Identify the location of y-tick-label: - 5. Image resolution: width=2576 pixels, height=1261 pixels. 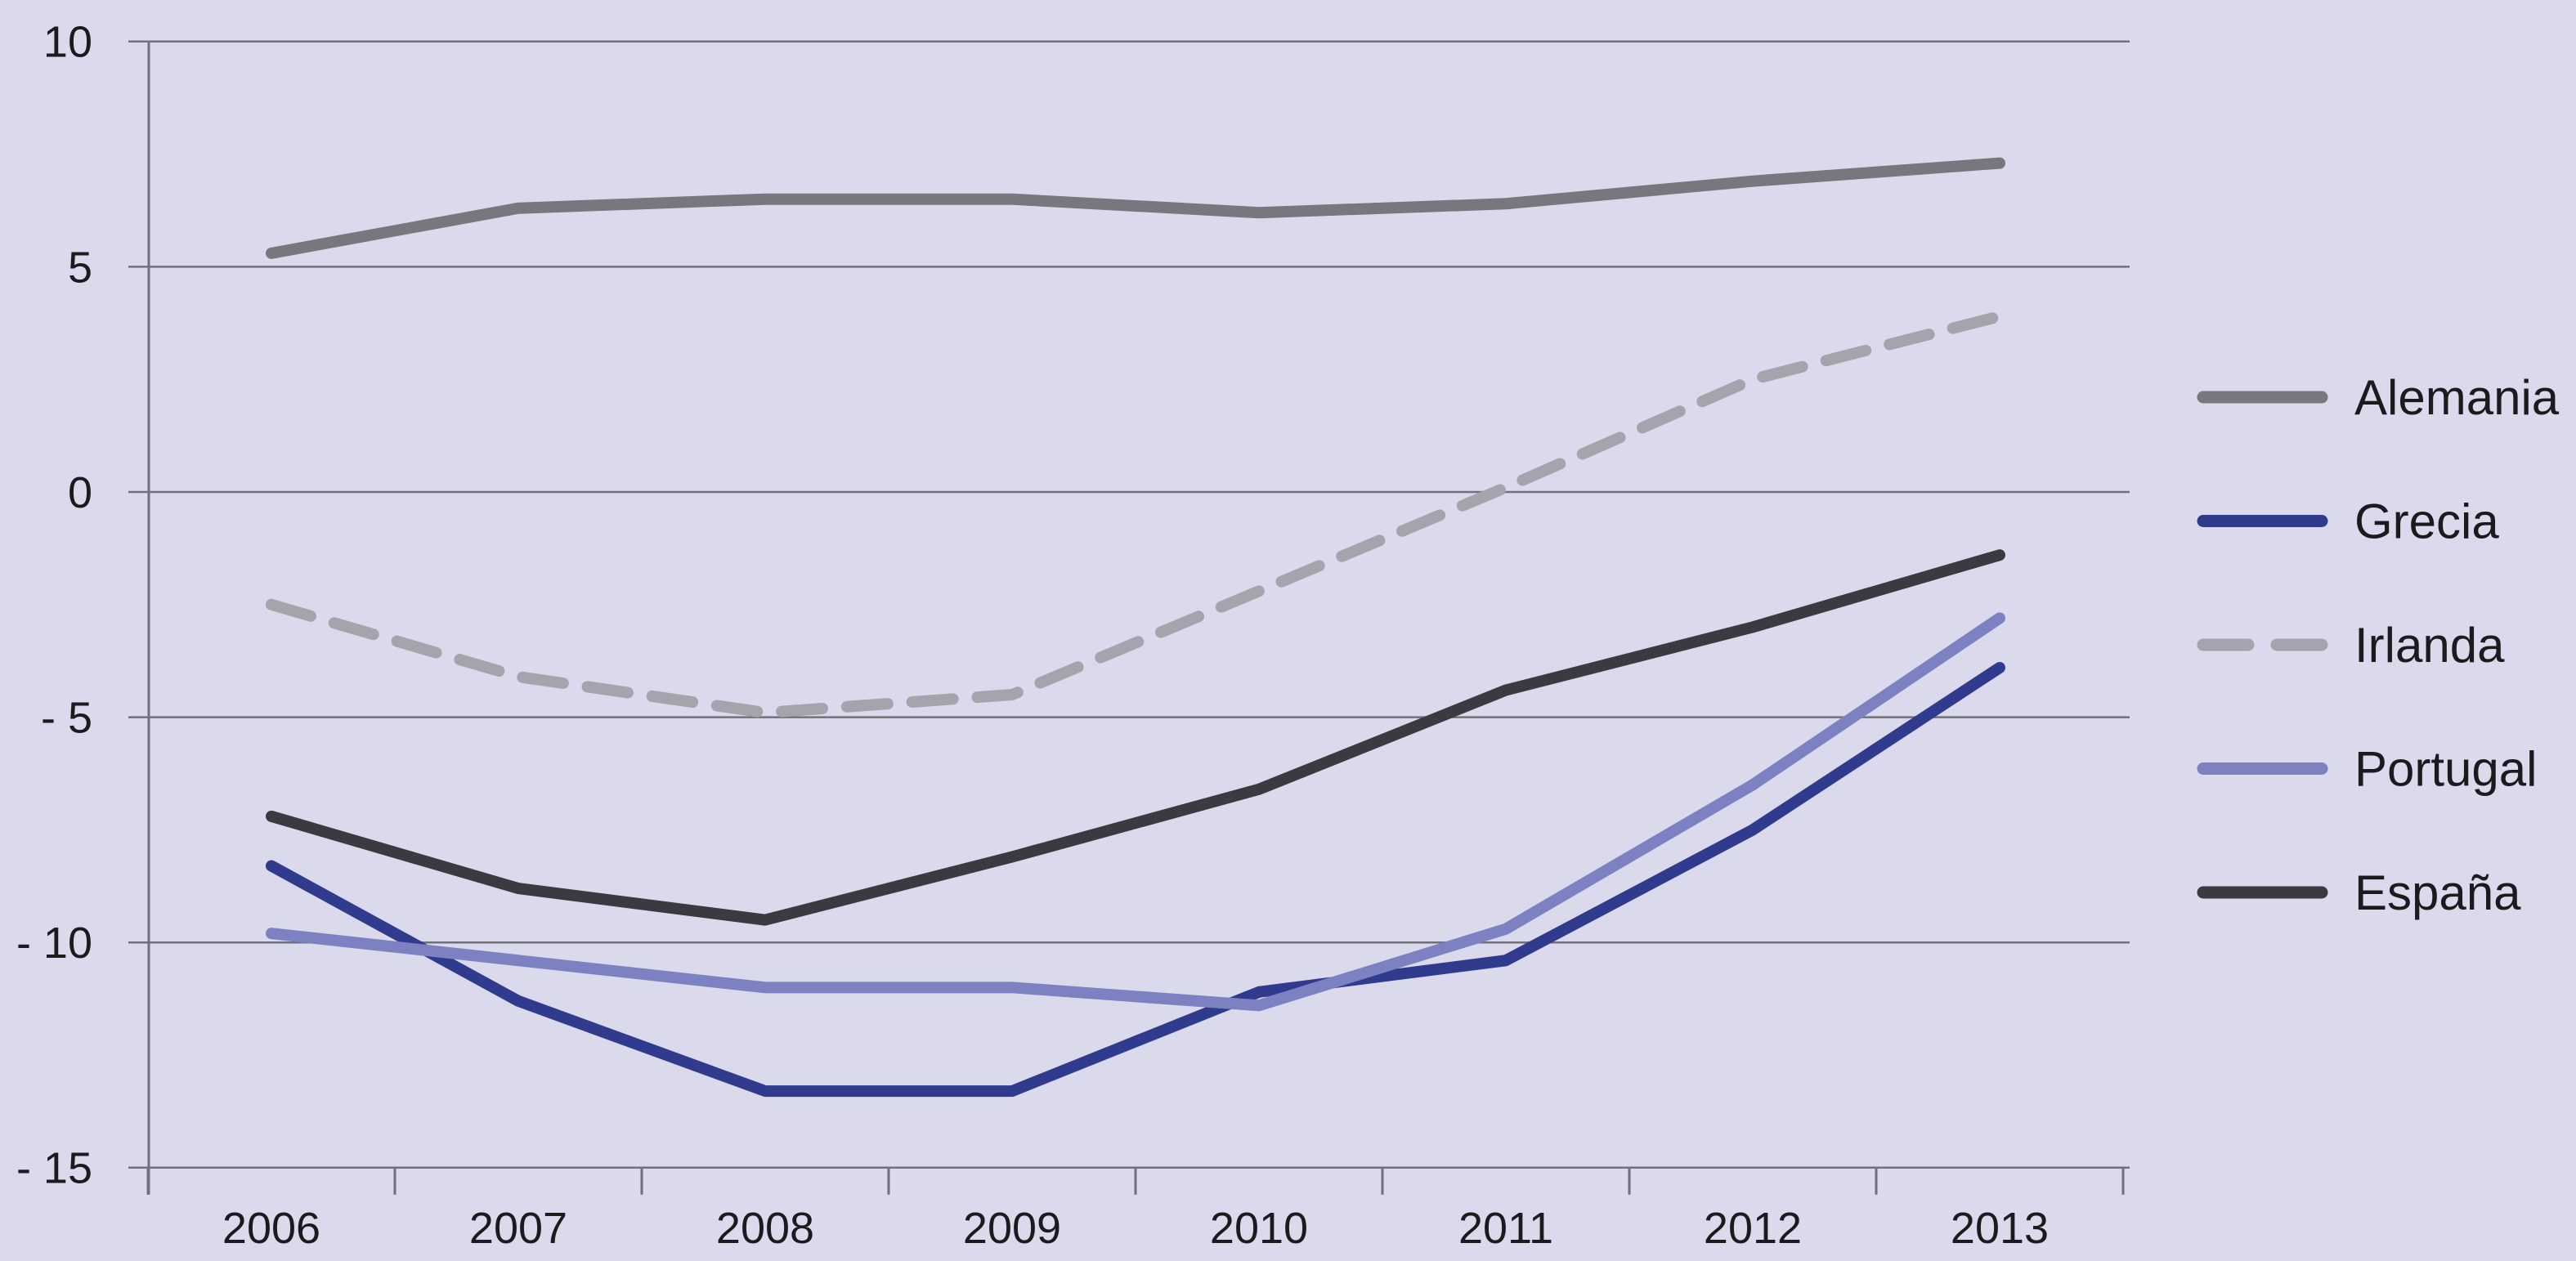
(66, 719).